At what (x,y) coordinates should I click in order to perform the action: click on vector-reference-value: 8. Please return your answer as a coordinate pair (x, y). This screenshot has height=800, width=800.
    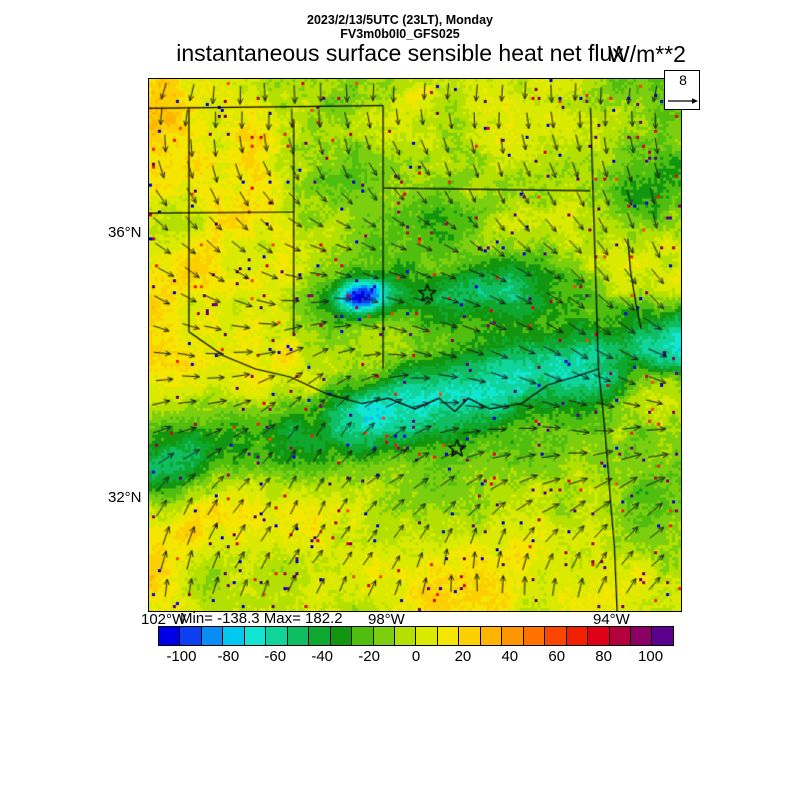
    Looking at the image, I should click on (683, 80).